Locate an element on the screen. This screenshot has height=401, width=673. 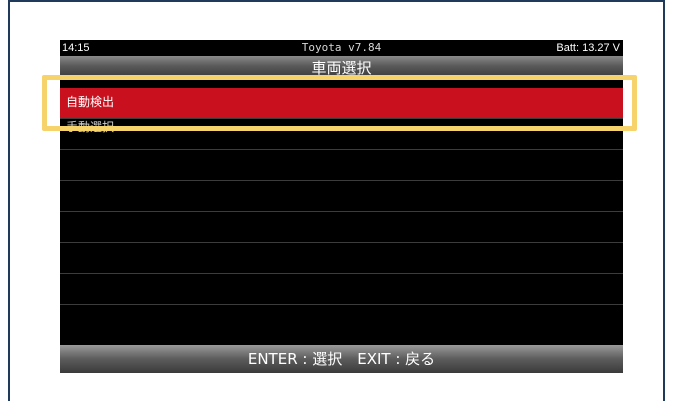
page-title: 車両選択 is located at coordinates (341, 68).